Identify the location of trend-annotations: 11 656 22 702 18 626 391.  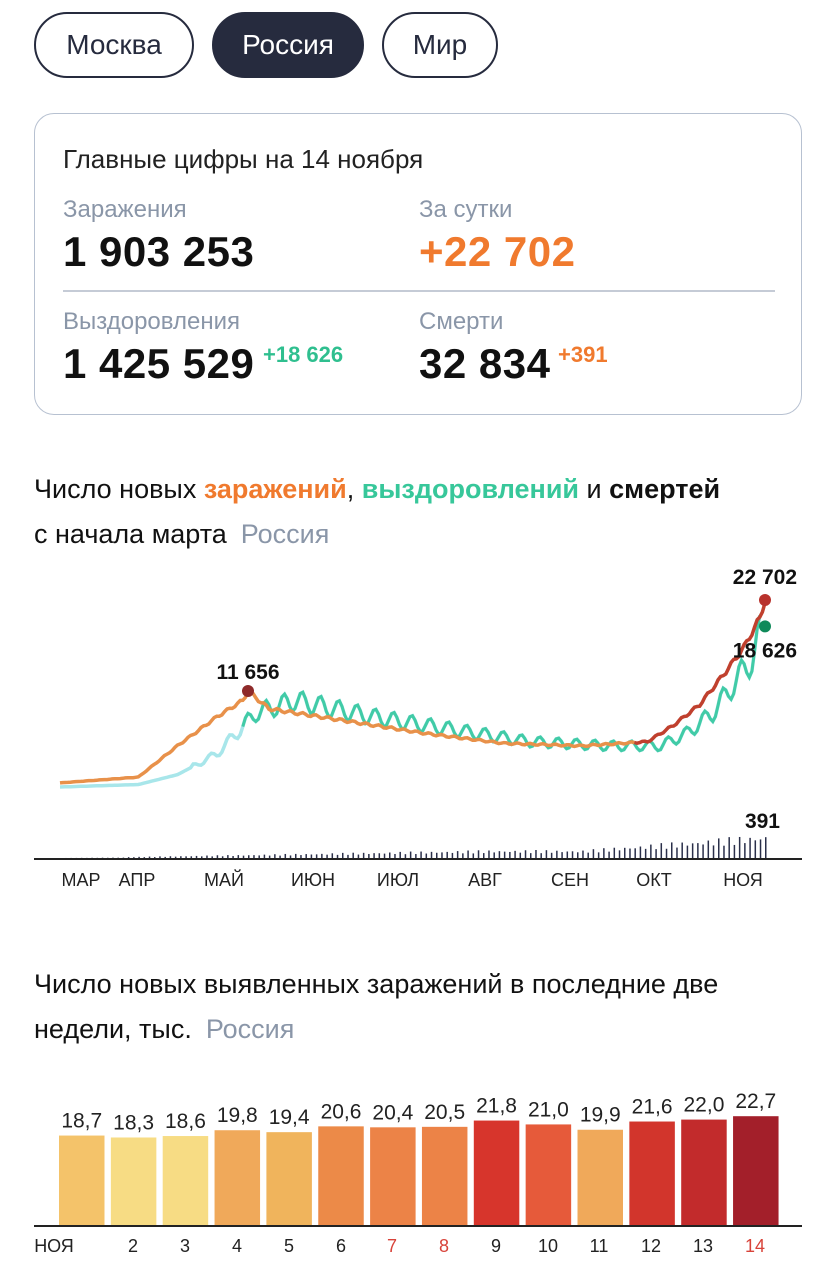
(506, 699).